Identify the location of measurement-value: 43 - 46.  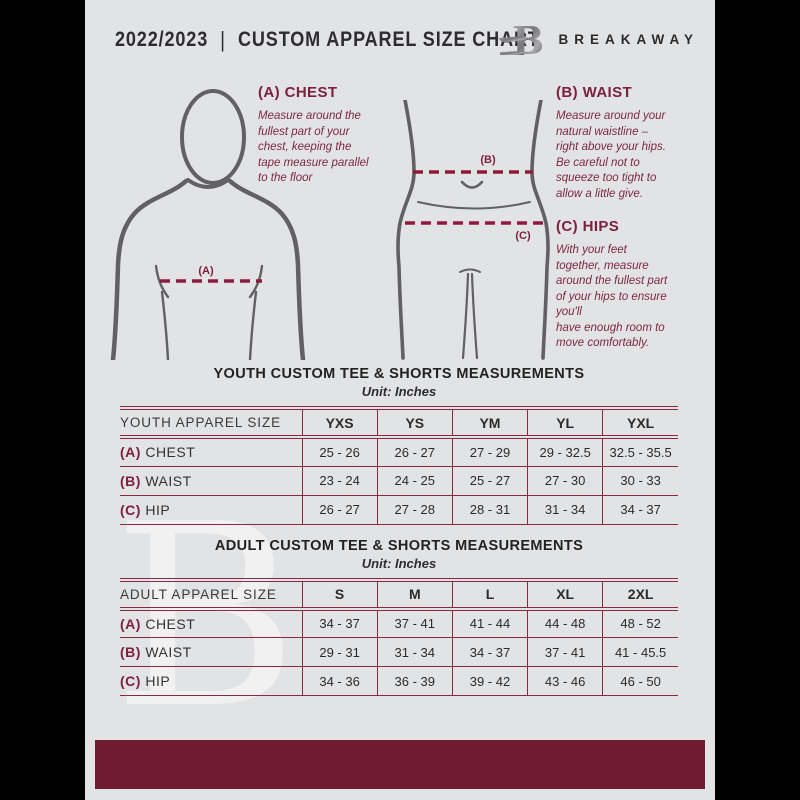
(565, 681).